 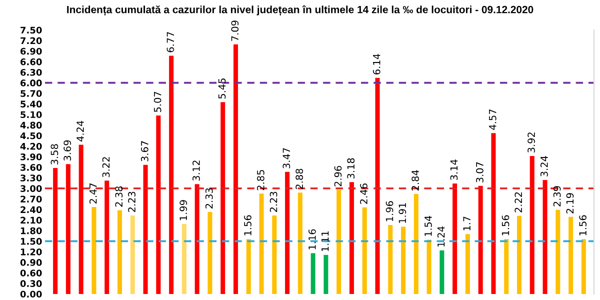 What do you see at coordinates (286, 158) in the screenshot?
I see `data-label: 3.47` at bounding box center [286, 158].